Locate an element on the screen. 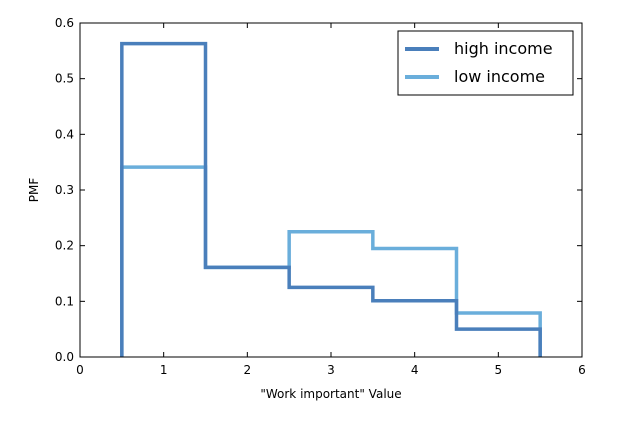 The image size is (628, 425). x-tick-label: 0 is located at coordinates (80, 370).